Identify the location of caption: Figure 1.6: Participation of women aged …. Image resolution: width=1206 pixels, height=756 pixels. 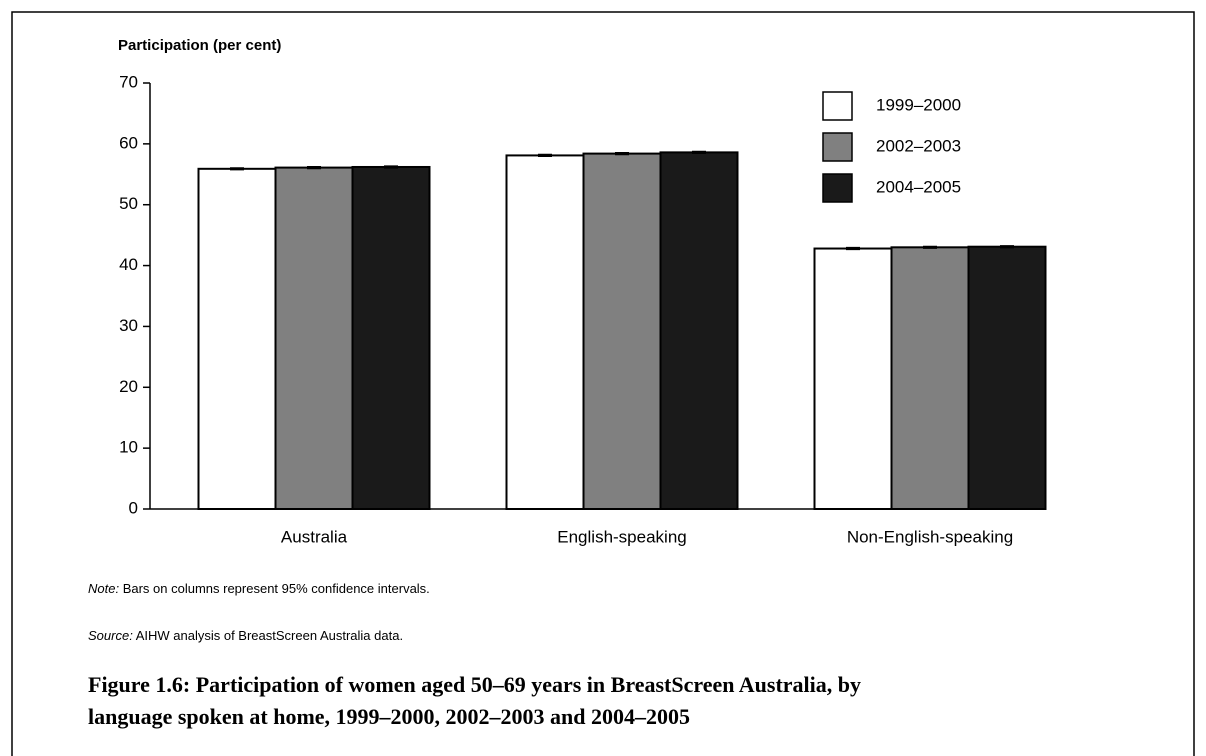
(474, 684).